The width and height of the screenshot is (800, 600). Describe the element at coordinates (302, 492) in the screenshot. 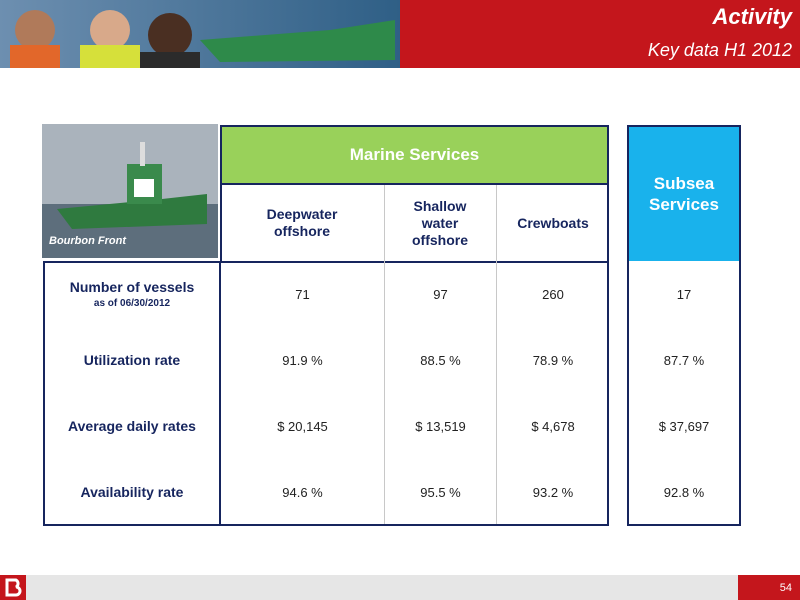

I see `cell: 94.6 %` at that location.